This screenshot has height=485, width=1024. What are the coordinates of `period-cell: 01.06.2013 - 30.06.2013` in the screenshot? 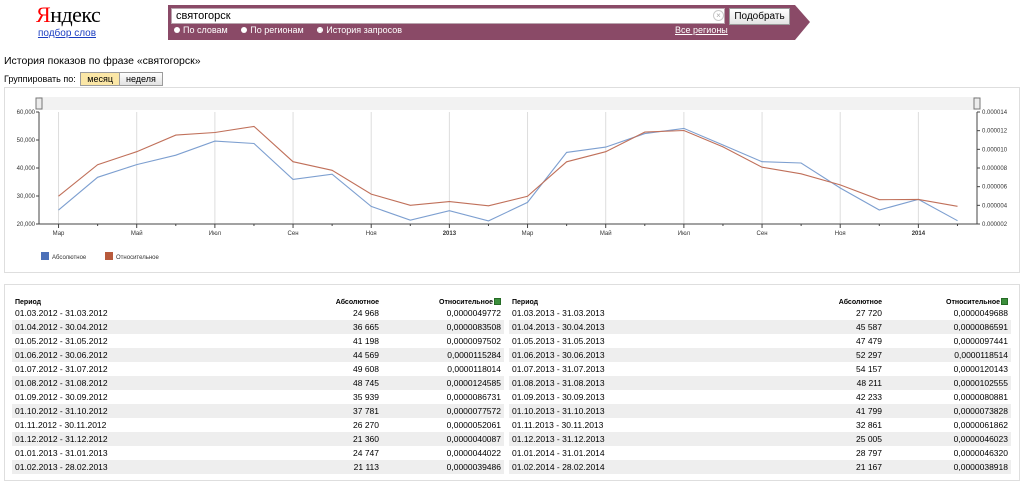 It's located at (634, 355).